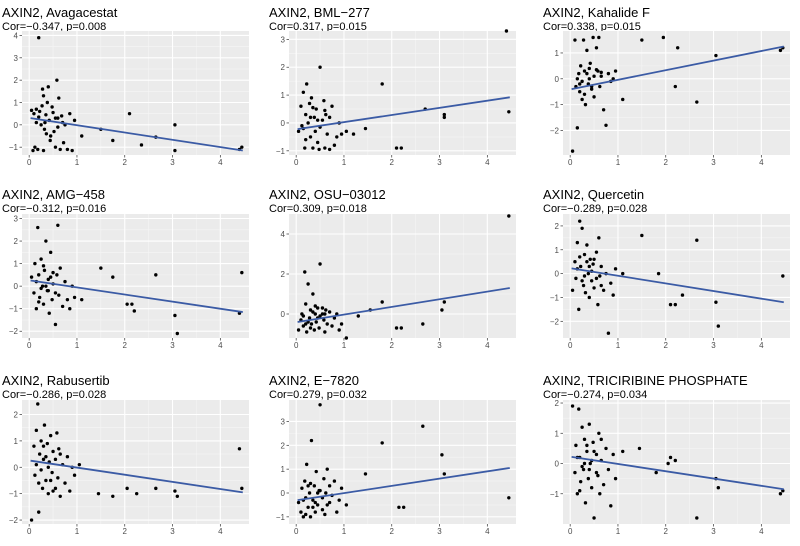  What do you see at coordinates (172, 162) in the screenshot?
I see `x-tick-label: 3` at bounding box center [172, 162].